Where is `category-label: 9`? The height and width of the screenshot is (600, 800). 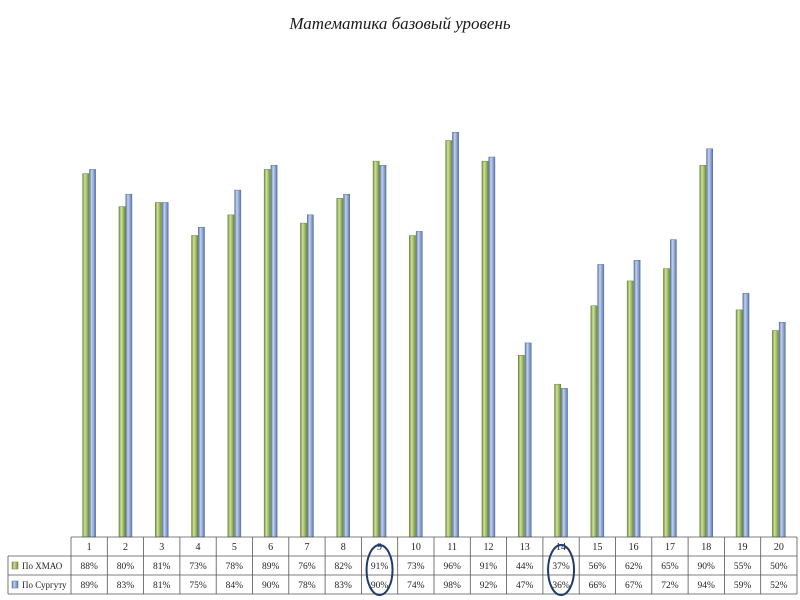 category-label: 9 is located at coordinates (379, 547).